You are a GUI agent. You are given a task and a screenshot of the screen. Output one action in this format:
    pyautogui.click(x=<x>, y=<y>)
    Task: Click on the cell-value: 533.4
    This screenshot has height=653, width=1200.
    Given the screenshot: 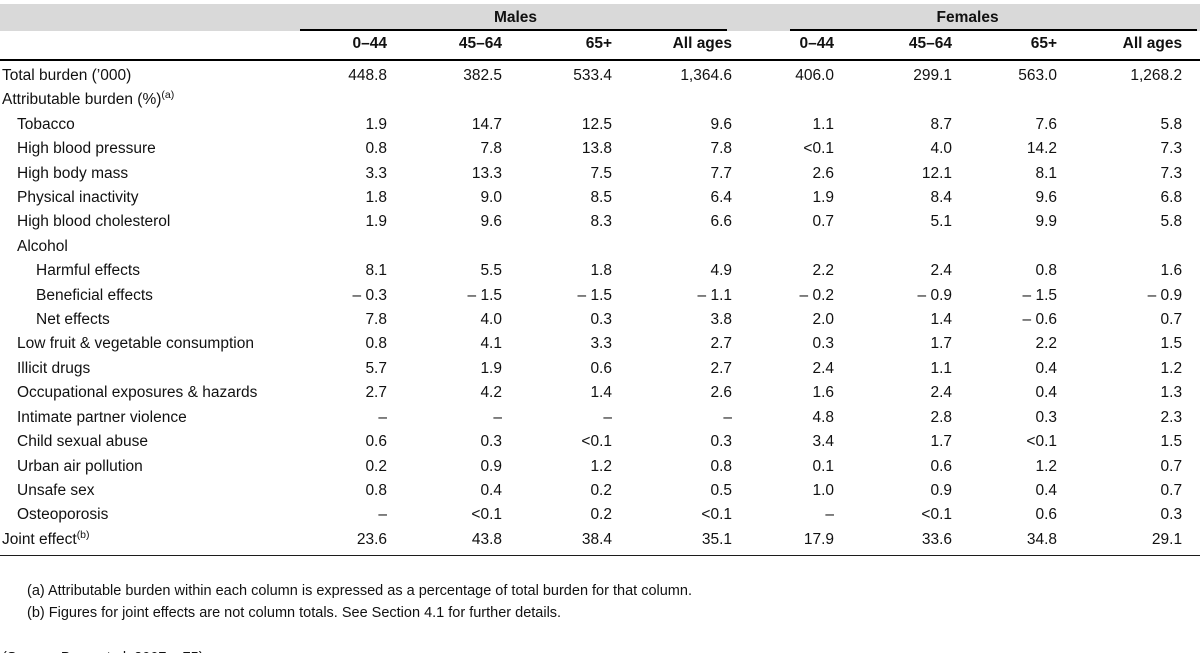 What is the action you would take?
    pyautogui.click(x=592, y=75)
    